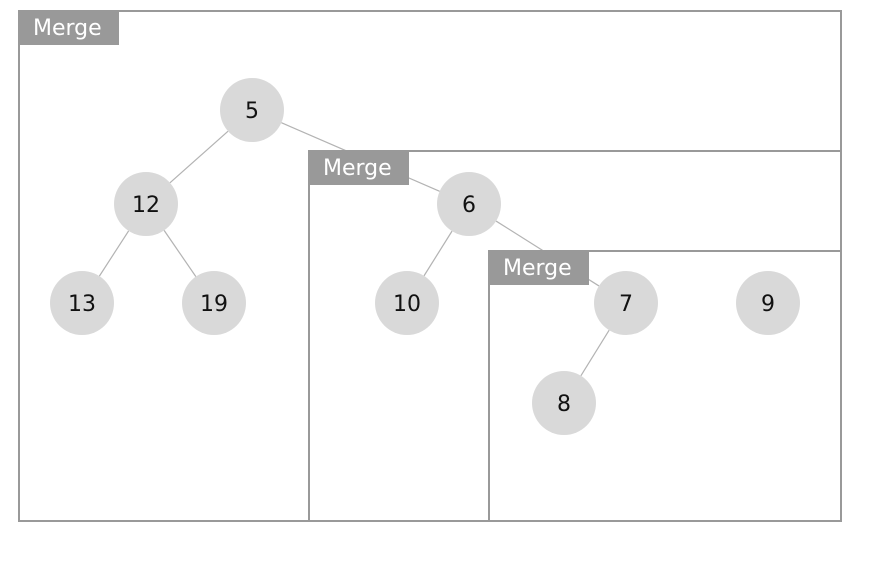  I want to click on tree-edge-n12-n13, so click(114, 253).